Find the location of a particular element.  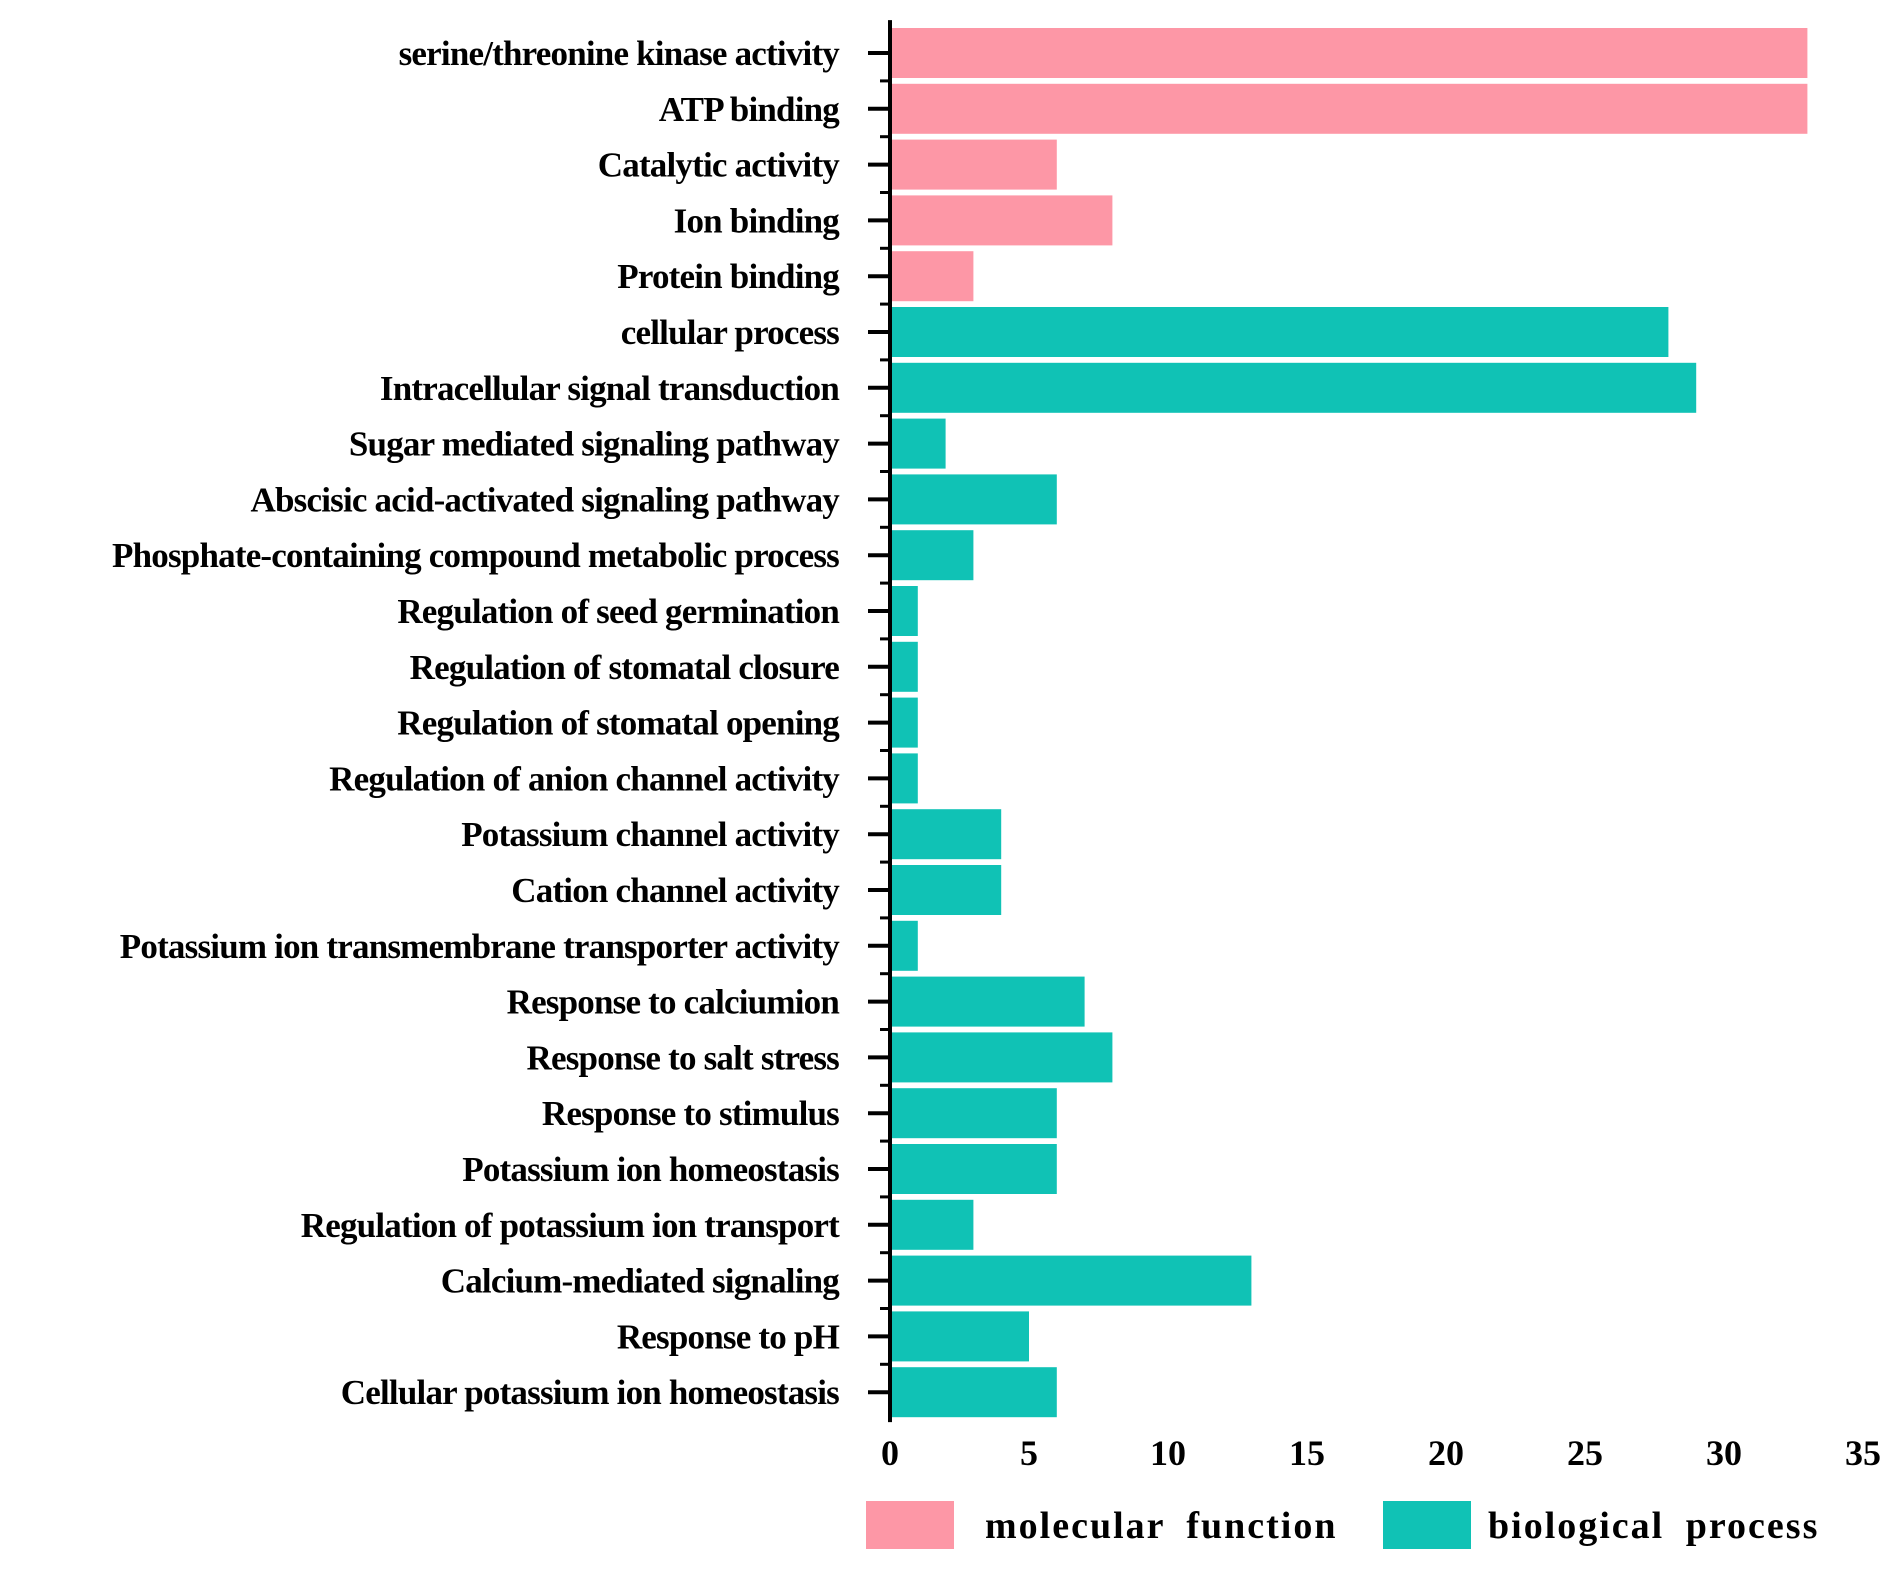

x-tick-label: 5 is located at coordinates (1029, 1453).